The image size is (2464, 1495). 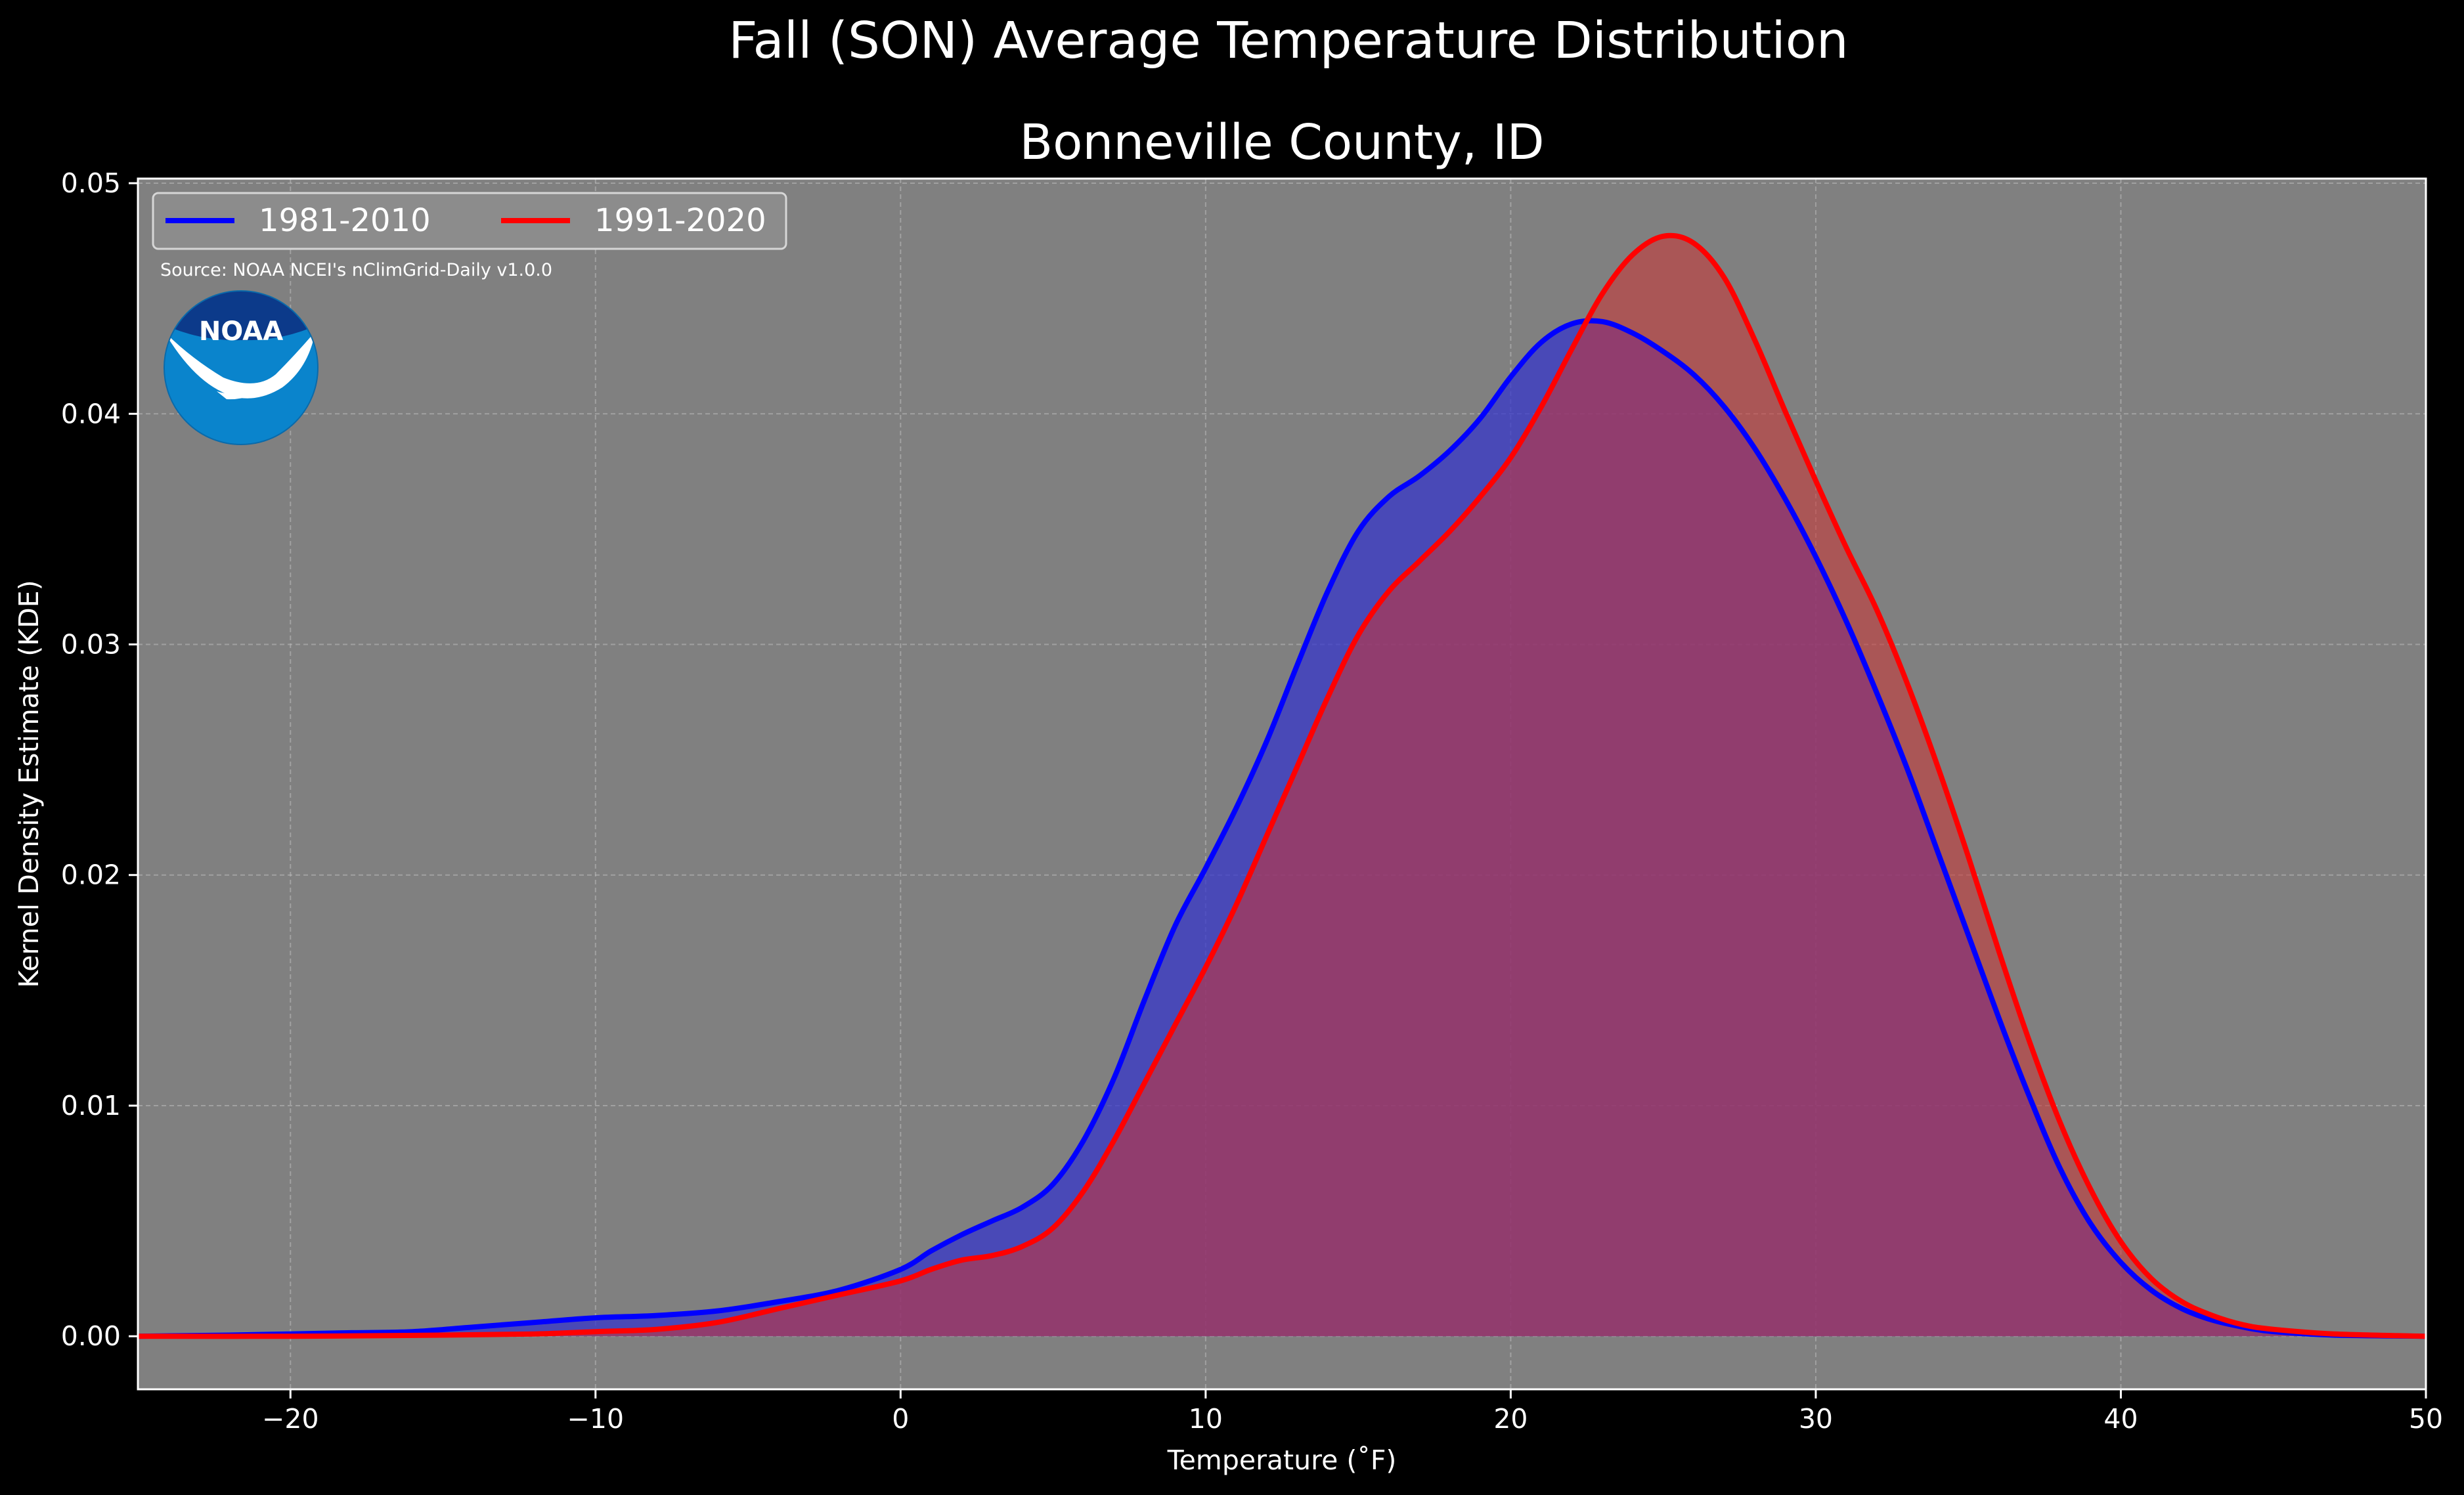 I want to click on x-axis-label: Temperature (˚F), so click(x=1282, y=1460).